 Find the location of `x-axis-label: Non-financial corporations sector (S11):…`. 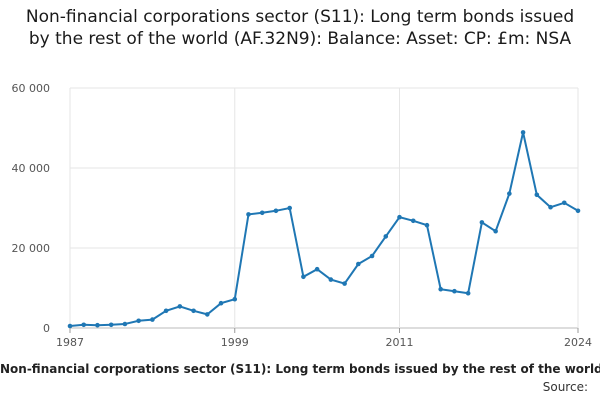

x-axis-label: Non-financial corporations sector (S11):… is located at coordinates (300, 369).